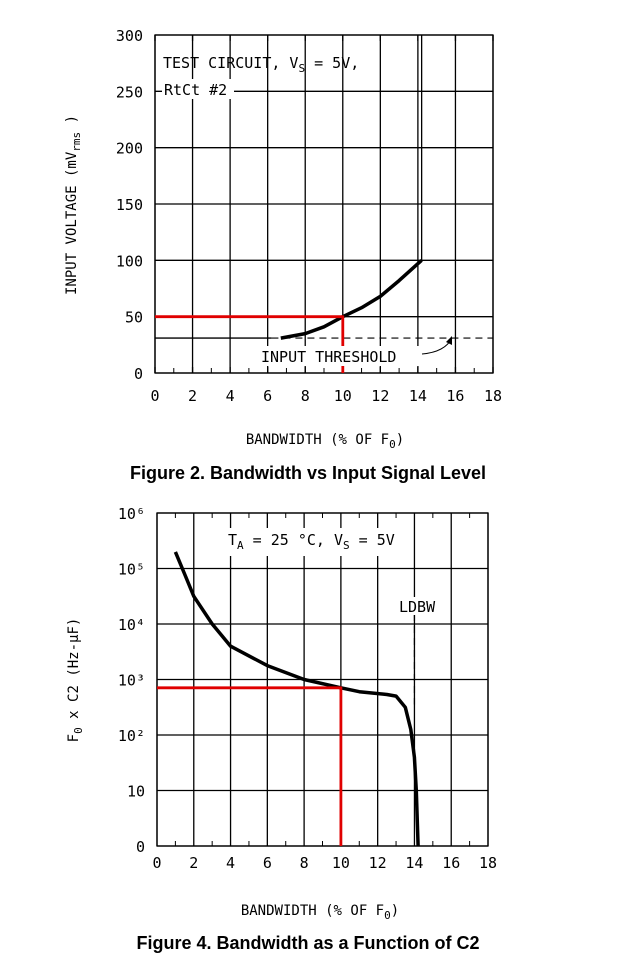 This screenshot has width=625, height=969. What do you see at coordinates (192, 396) in the screenshot?
I see `figure-2-x-tick-label: 2` at bounding box center [192, 396].